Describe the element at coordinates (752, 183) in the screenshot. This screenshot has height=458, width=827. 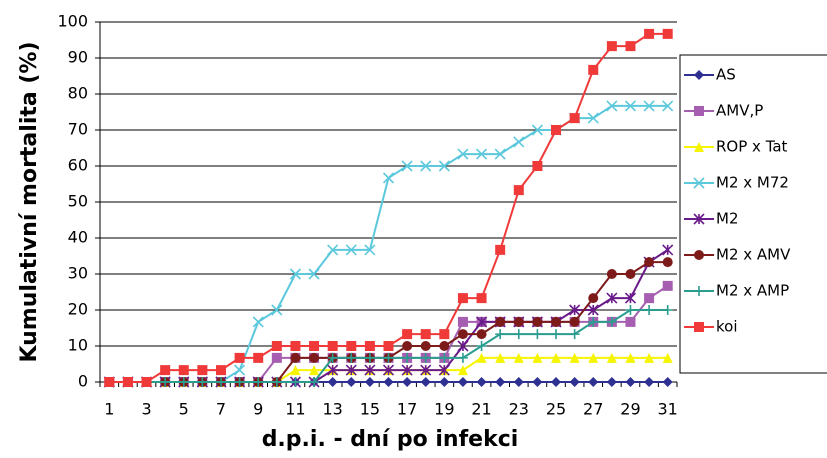
I see `legend-label: M2 x M72` at that location.